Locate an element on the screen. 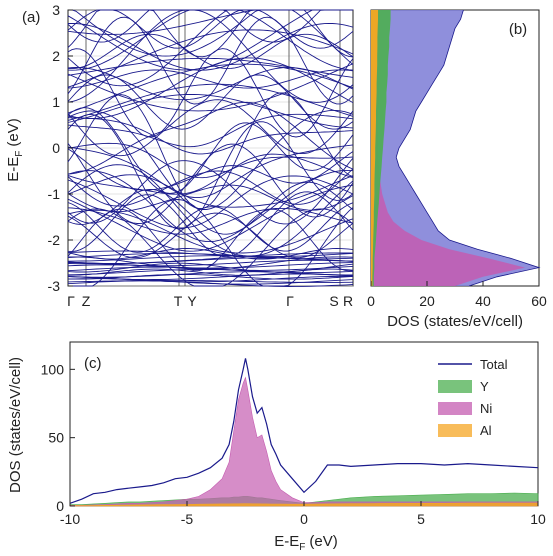 Image resolution: width=553 pixels, height=556 pixels. dos-b-ni-area is located at coordinates (448, 148).